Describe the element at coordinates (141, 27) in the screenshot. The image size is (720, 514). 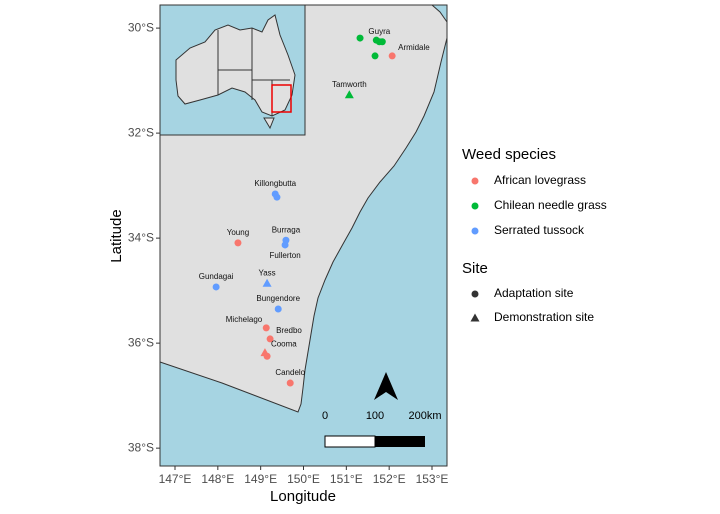
I see `y-tick-label: 30°S` at that location.